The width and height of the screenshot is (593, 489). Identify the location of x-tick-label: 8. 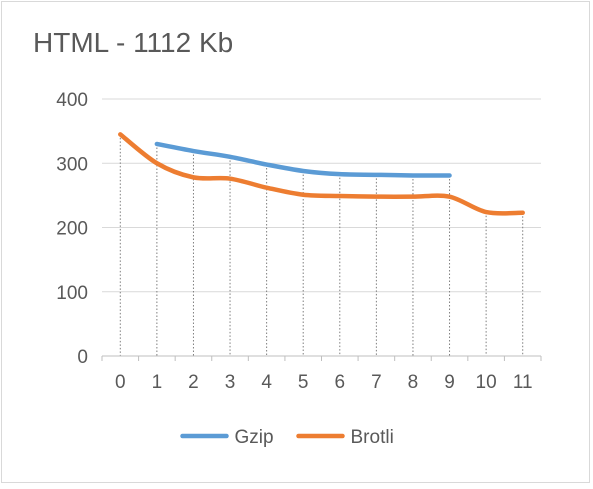
(413, 382).